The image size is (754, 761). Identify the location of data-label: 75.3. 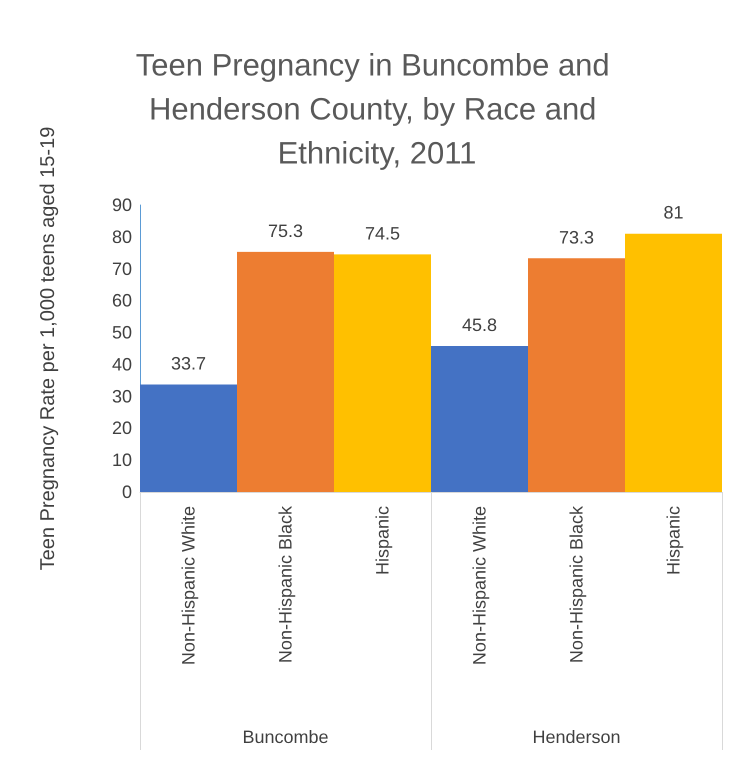
(286, 230).